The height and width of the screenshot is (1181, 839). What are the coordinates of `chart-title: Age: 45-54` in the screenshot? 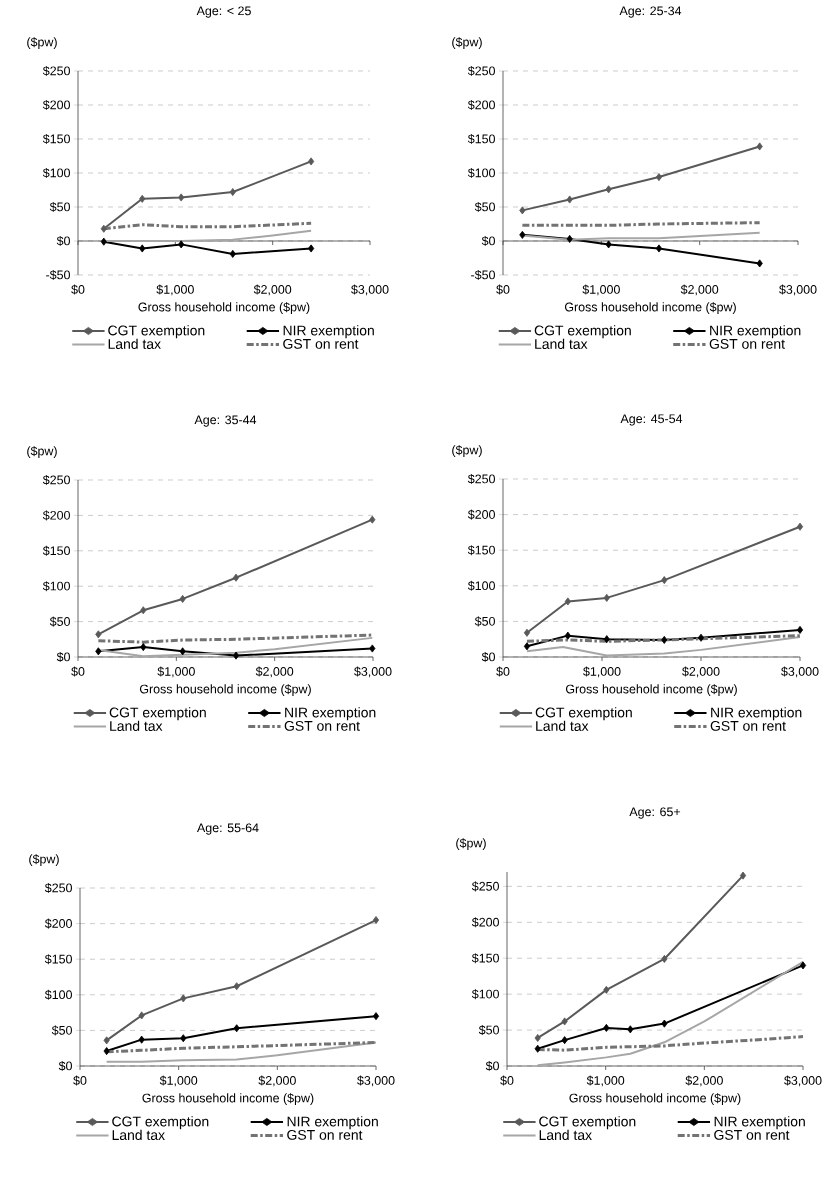 It's located at (651, 420).